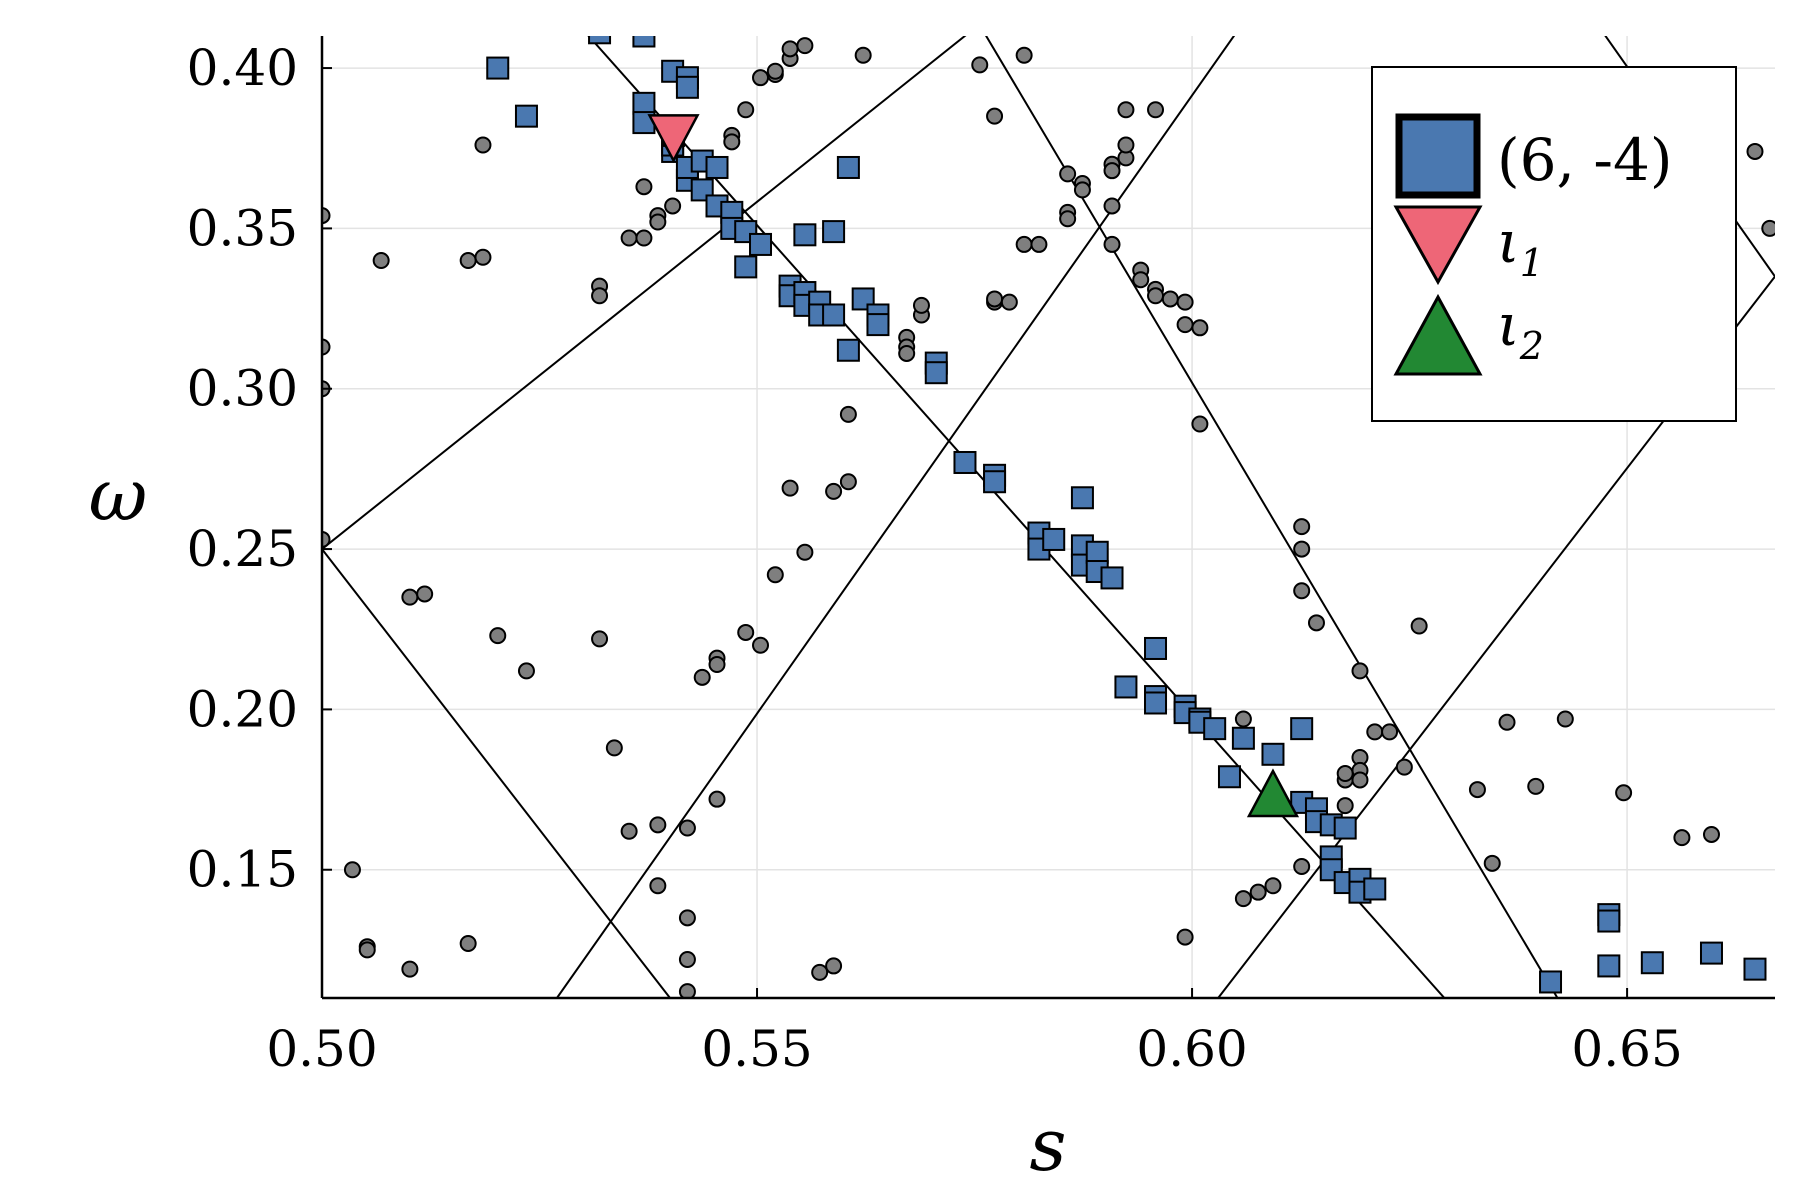 Image resolution: width=1800 pixels, height=1200 pixels. I want to click on legend-square-marker, so click(1438, 156).